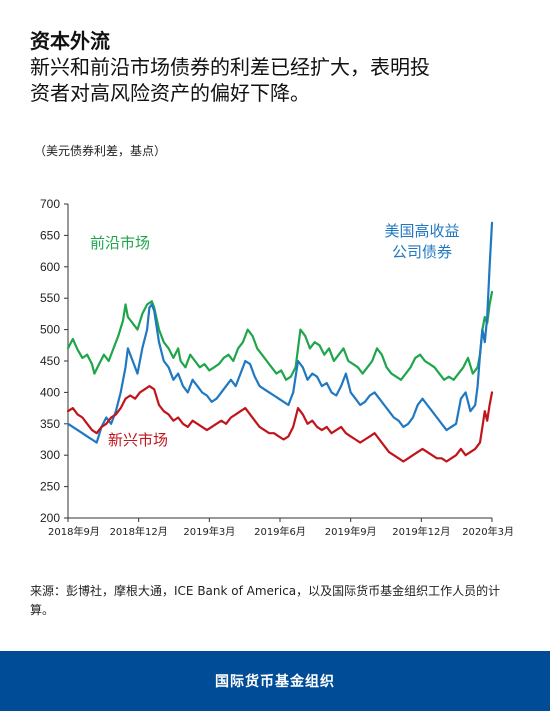 This screenshot has width=550, height=711. Describe the element at coordinates (421, 531) in the screenshot. I see `x-tick-label: 2019年12月` at that location.